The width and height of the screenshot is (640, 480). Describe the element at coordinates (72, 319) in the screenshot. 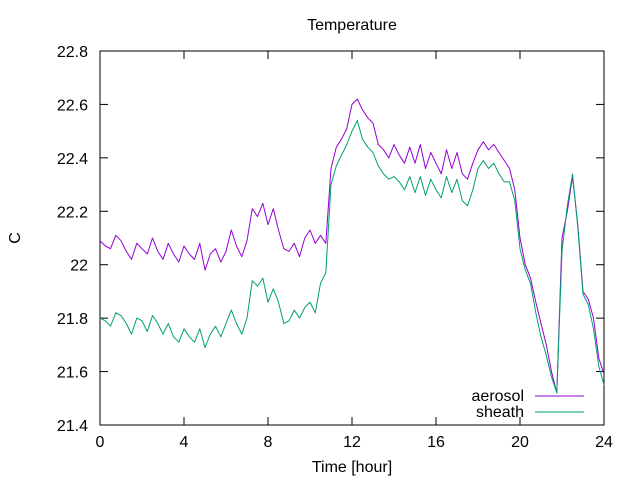

I see `y-tick-label: 21.8` at that location.